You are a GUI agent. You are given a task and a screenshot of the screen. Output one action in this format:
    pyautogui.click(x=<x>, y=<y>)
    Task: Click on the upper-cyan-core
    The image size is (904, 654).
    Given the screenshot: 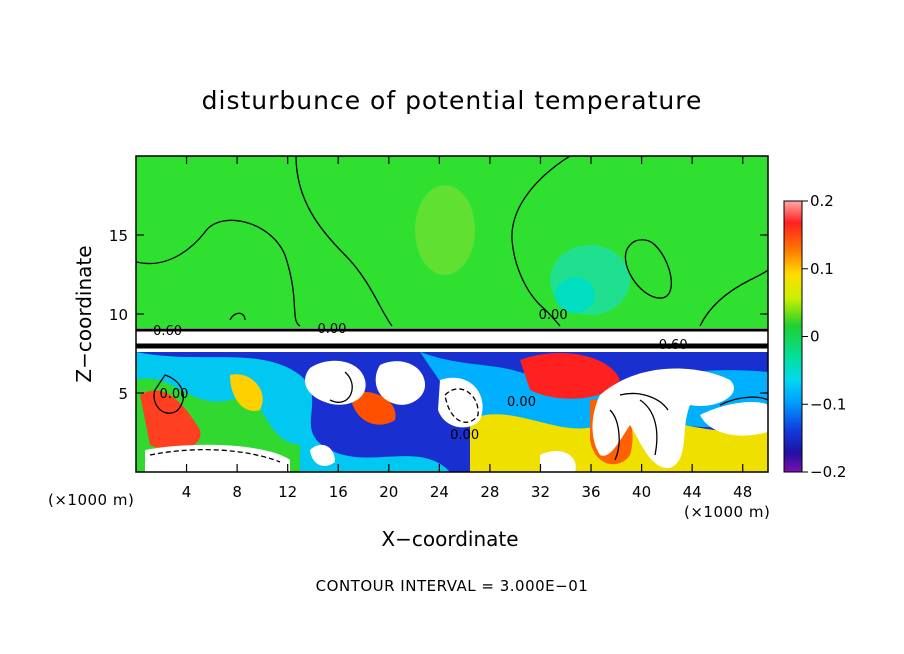 What is the action you would take?
    pyautogui.click(x=575, y=295)
    